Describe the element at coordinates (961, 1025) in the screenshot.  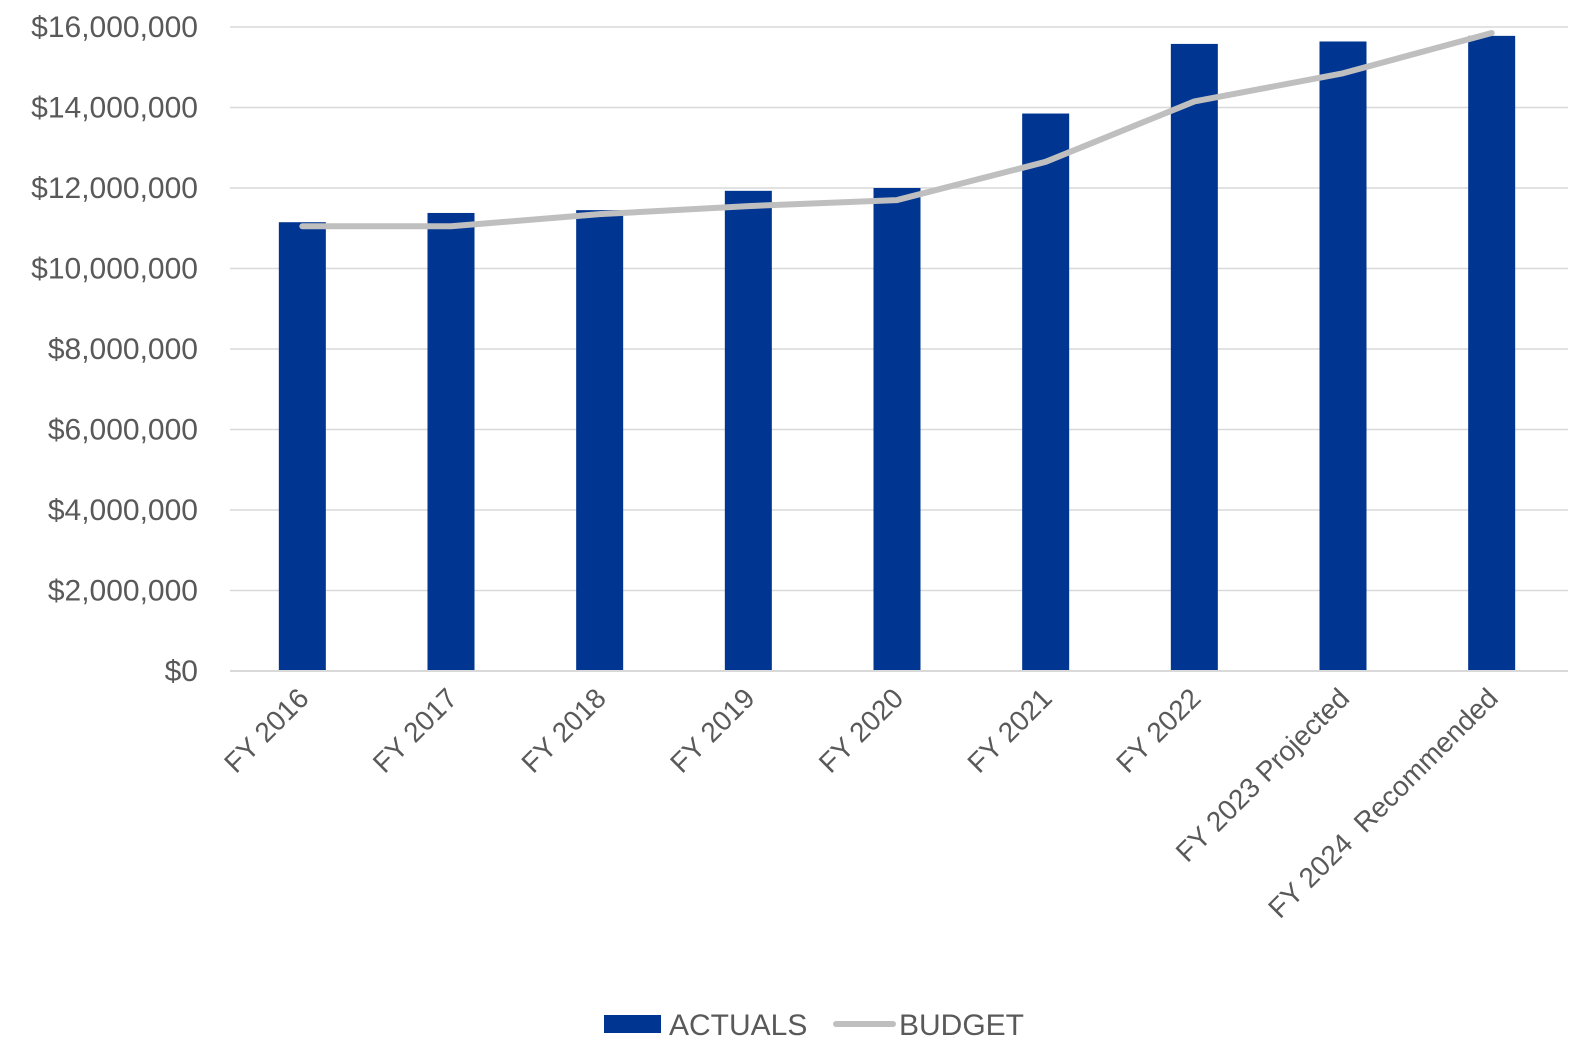
I see `legend-label-budget: BUDGET` at that location.